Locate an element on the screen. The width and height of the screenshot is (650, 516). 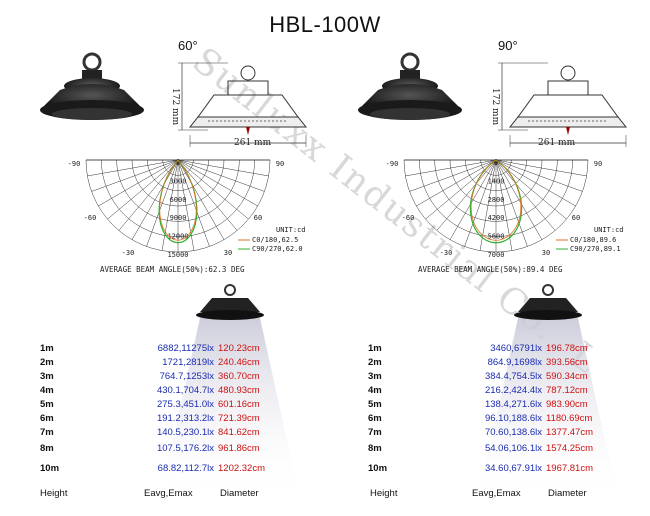
polar-tick-label: 15000 is located at coordinates (177, 255).